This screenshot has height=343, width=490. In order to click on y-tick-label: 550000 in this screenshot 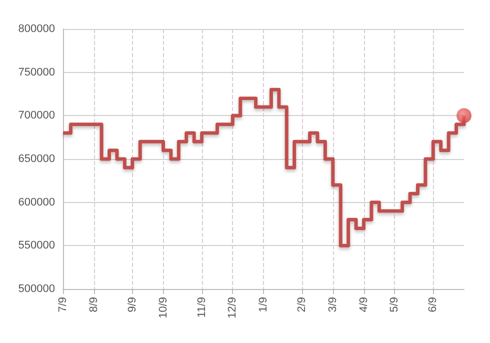, I will do `click(36, 246)`.